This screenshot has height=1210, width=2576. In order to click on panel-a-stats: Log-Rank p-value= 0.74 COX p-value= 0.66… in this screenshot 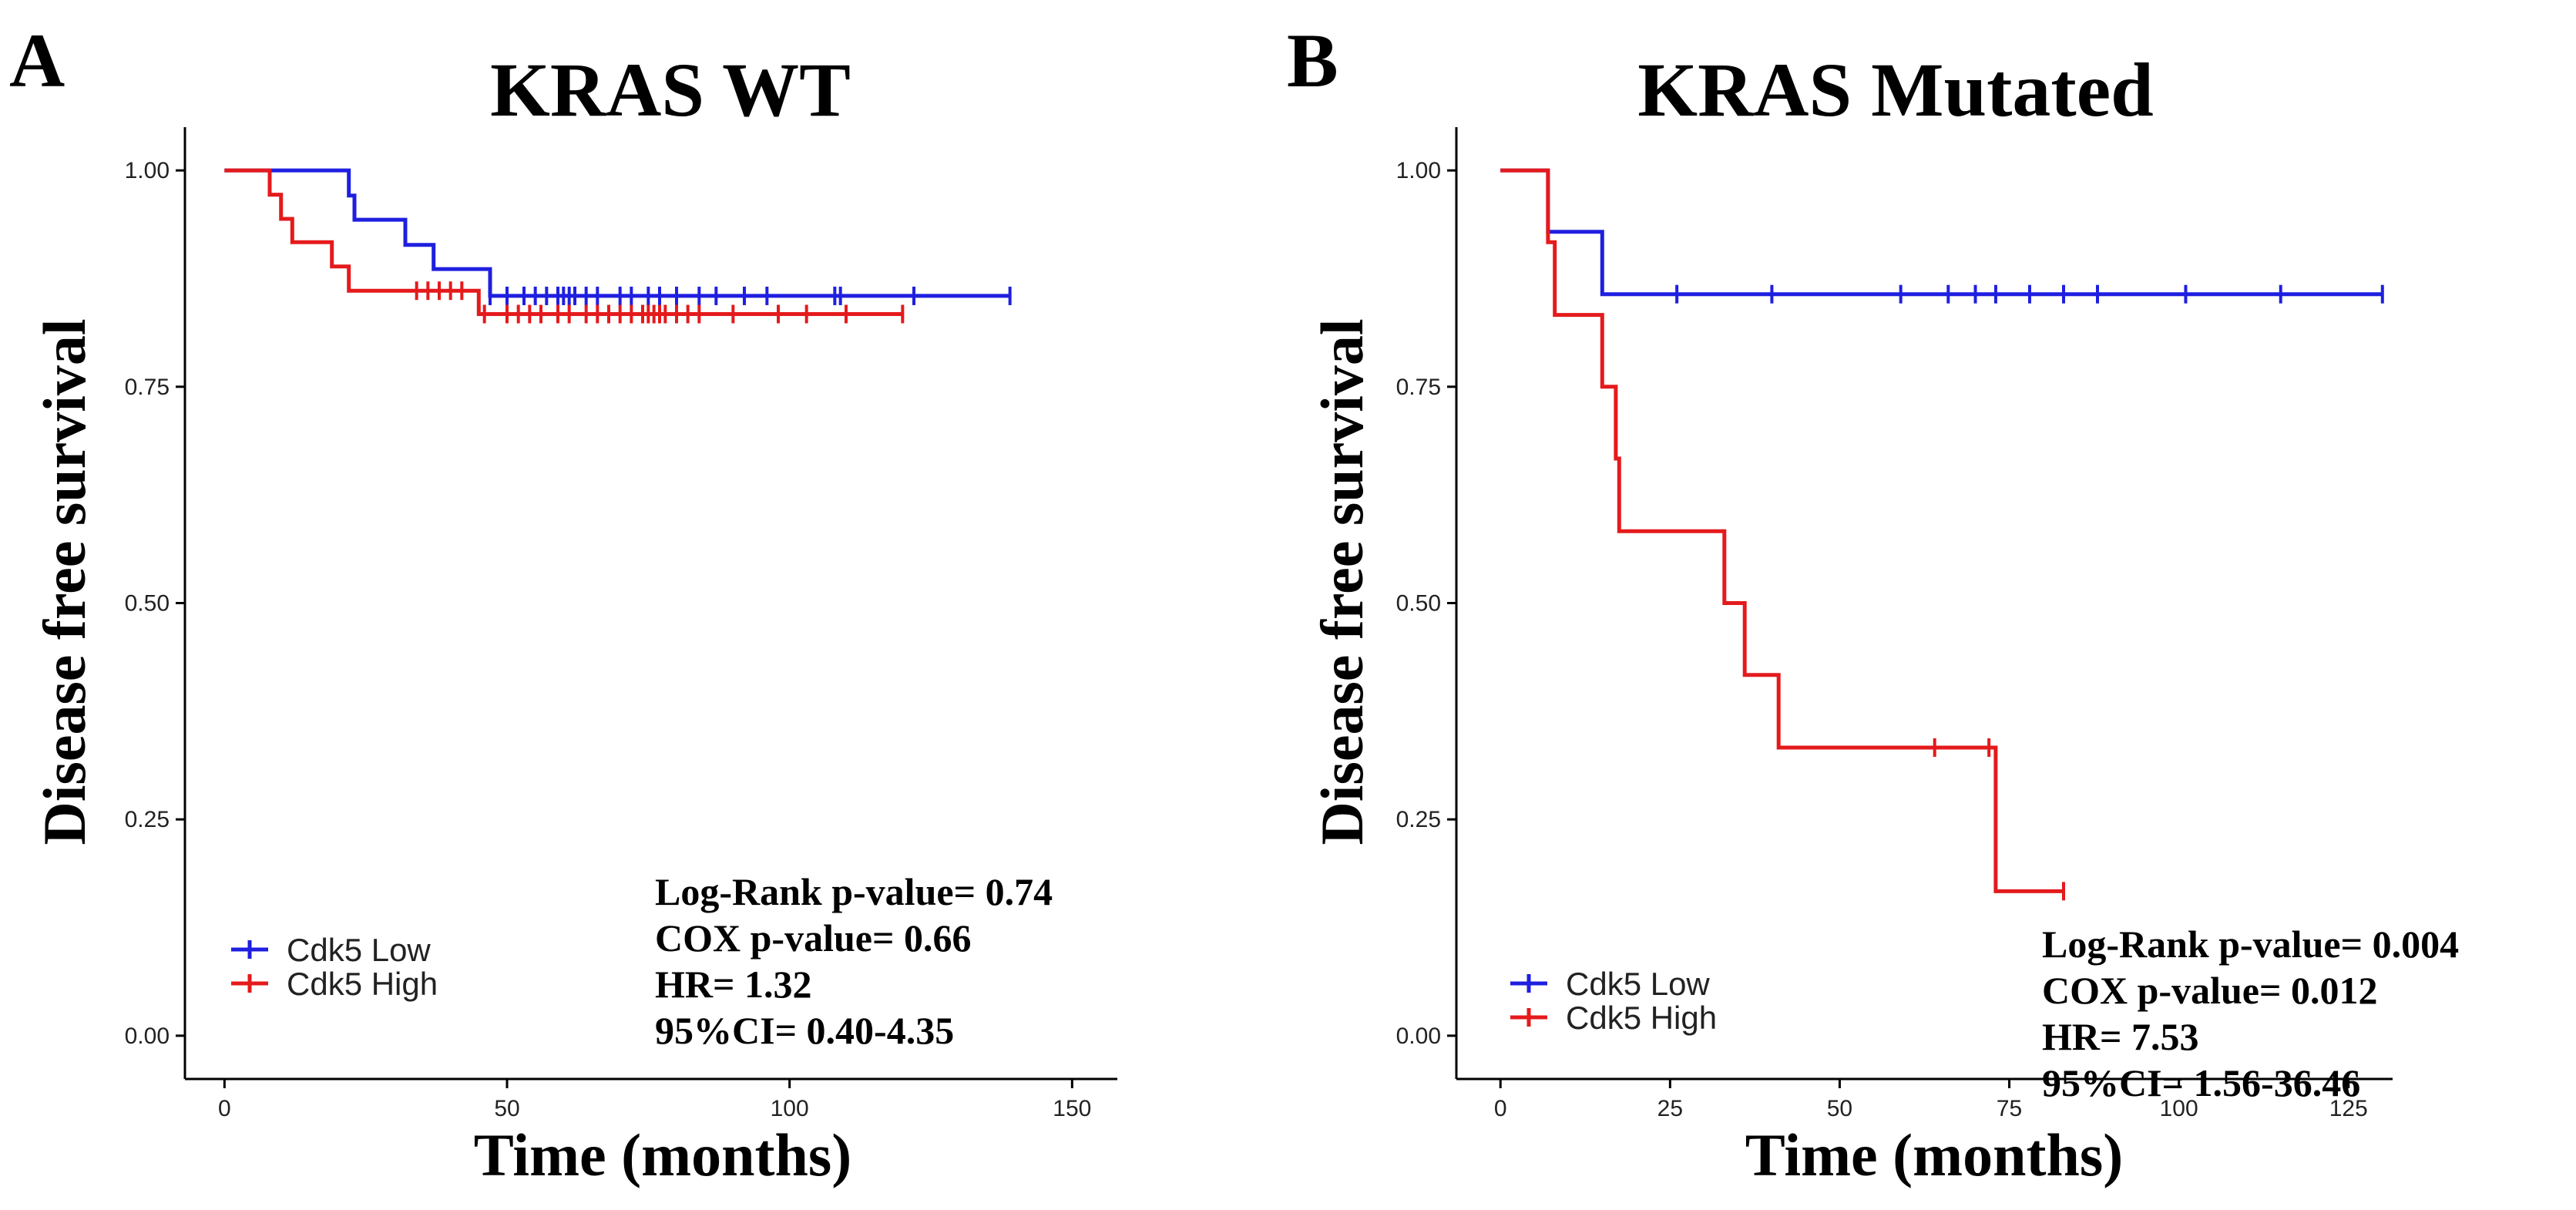, I will do `click(854, 961)`.